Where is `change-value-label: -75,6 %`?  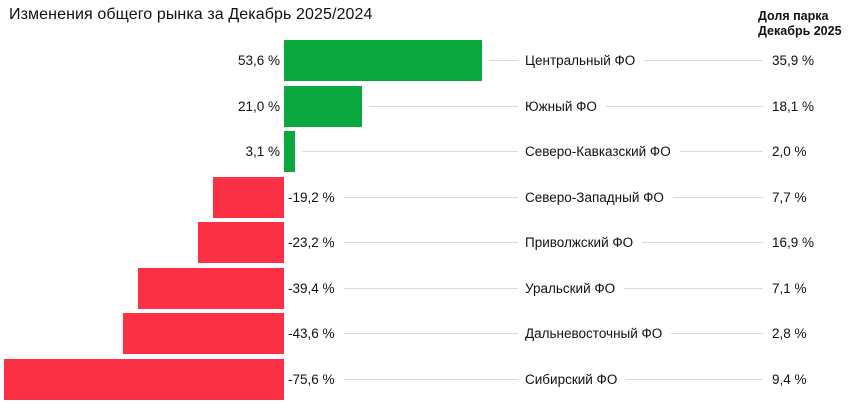
change-value-label: -75,6 % is located at coordinates (311, 379).